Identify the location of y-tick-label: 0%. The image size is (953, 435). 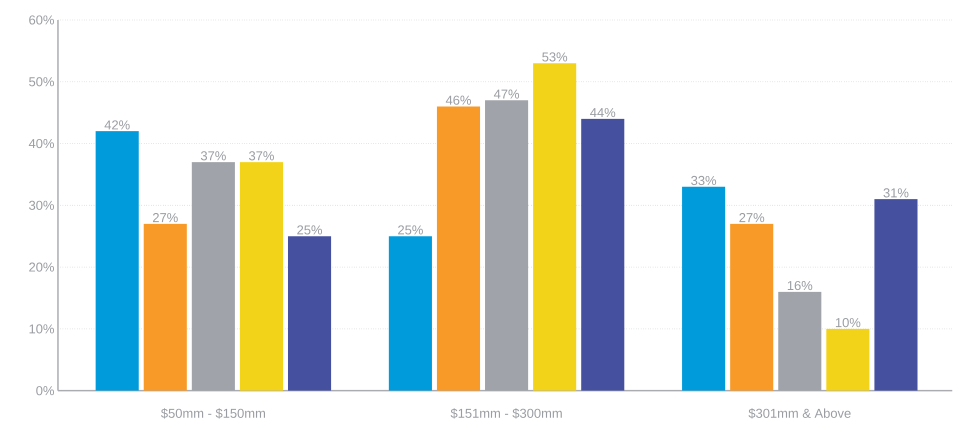
(45, 391).